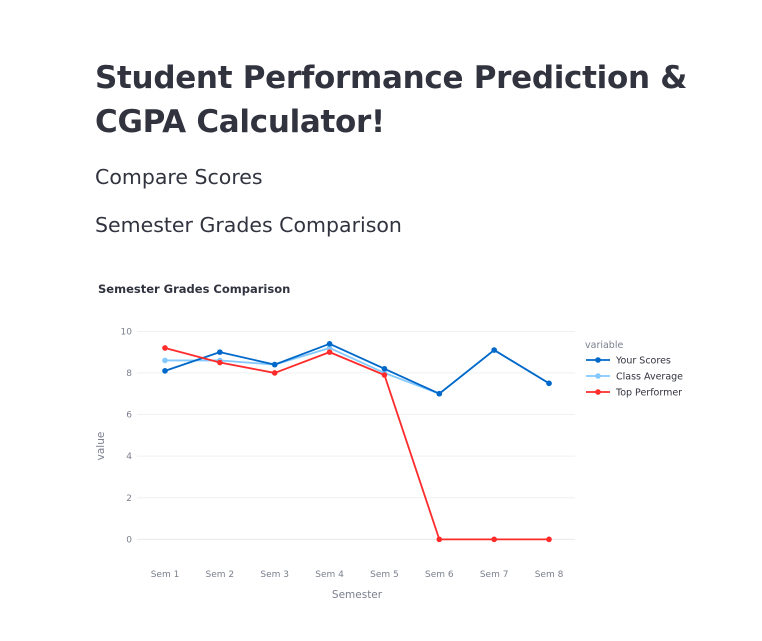  I want to click on y-tick-label: 10, so click(127, 332).